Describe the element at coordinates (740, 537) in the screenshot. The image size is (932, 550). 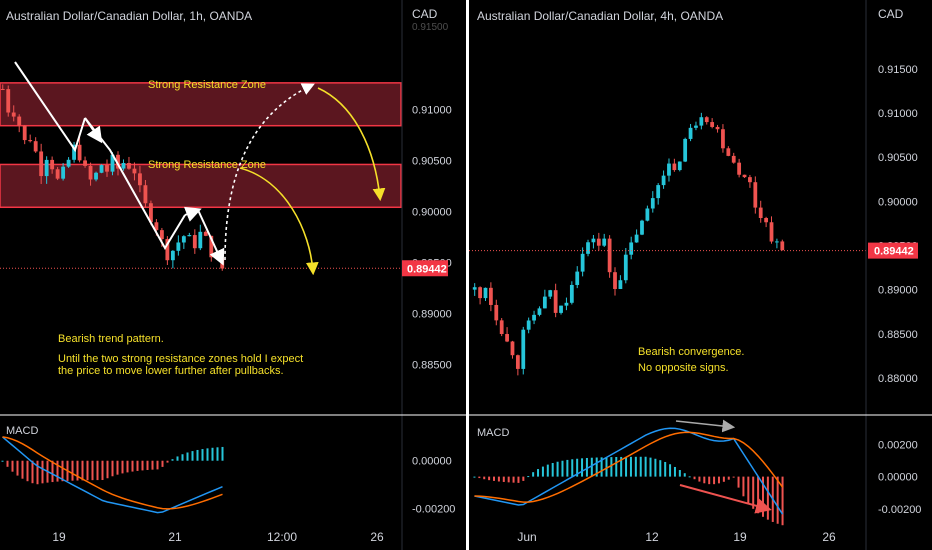
I see `x-tick-label: 19` at that location.